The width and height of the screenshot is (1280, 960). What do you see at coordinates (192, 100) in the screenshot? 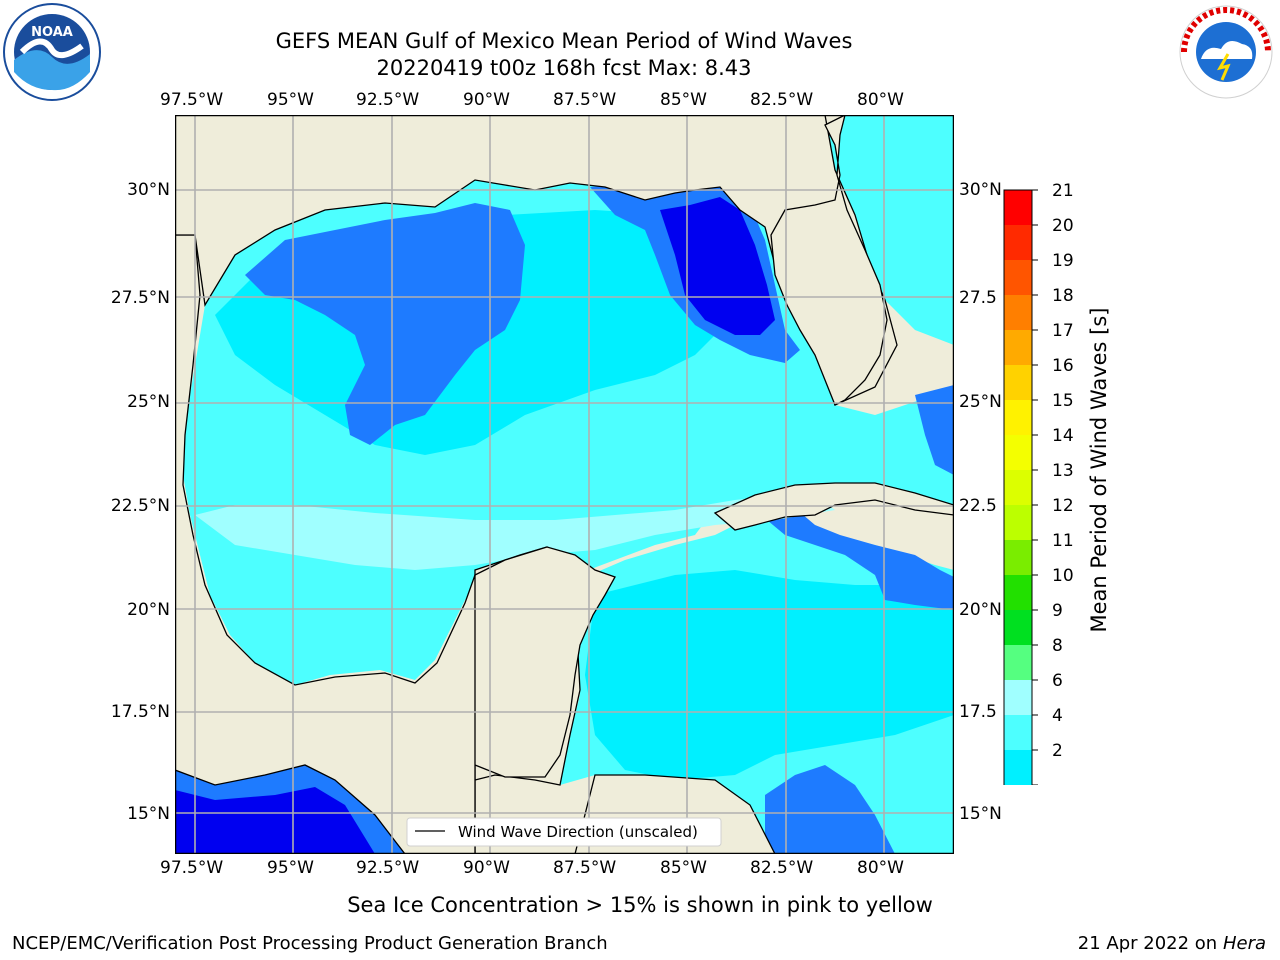
I see `lon-tick-top: 97.5°W` at bounding box center [192, 100].